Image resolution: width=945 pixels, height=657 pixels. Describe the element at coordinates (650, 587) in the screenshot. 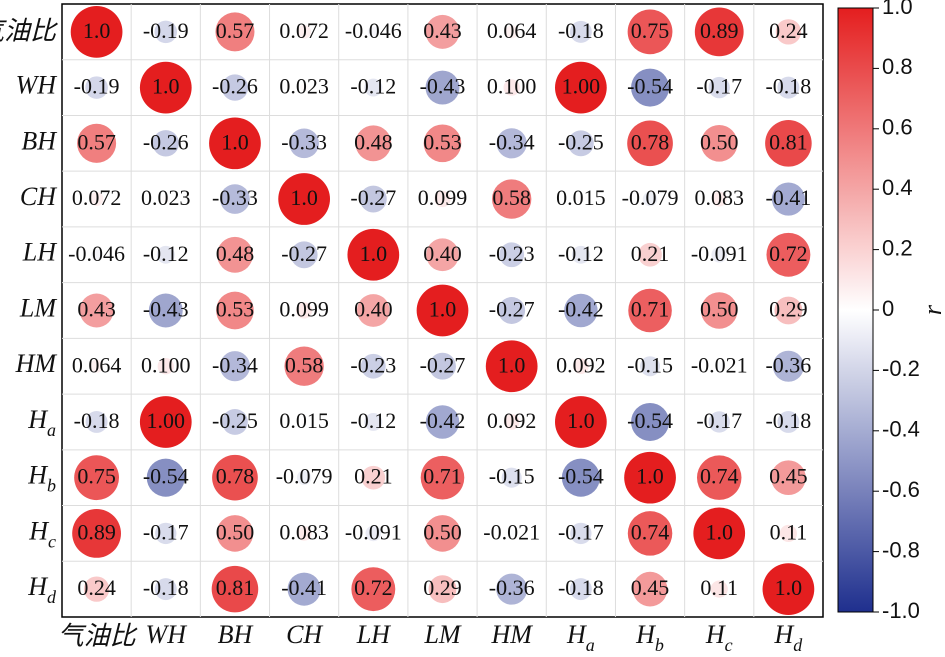

I see `value-label: 0.45` at that location.